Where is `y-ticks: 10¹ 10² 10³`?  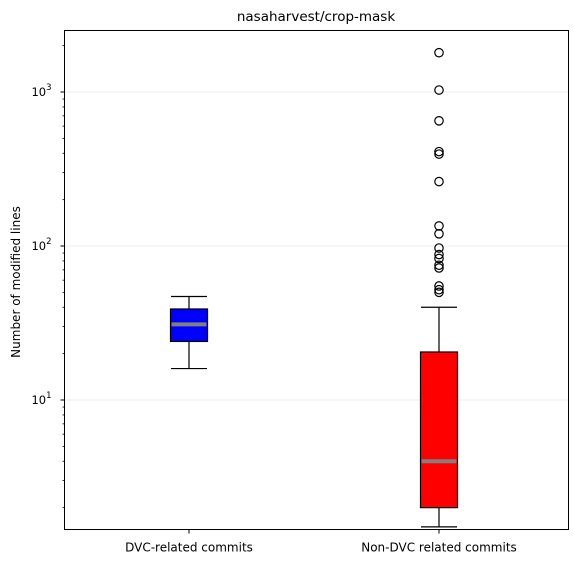
y-ticks: 10¹ 10² 10³ is located at coordinates (48, 277).